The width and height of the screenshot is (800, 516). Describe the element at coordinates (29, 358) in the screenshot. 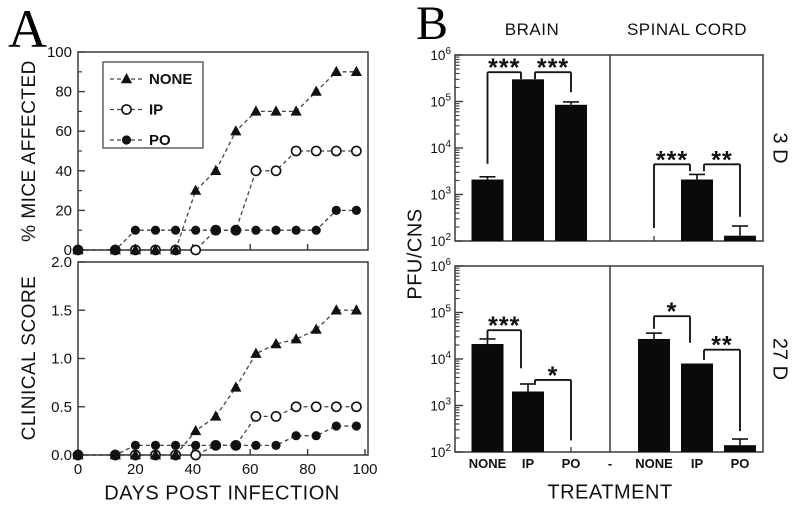

I see `clinical-score-axis-title: CLINICAL SCORE` at that location.